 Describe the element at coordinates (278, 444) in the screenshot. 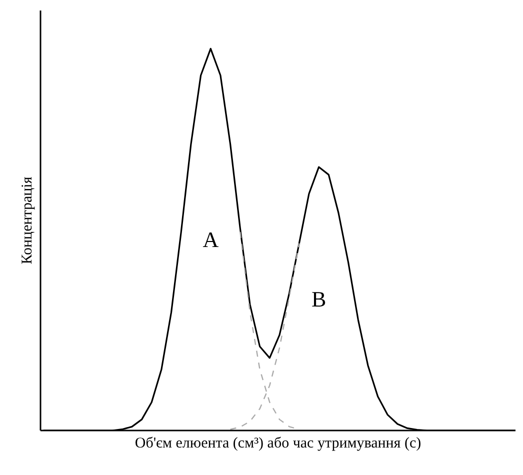

I see `x-axis-title: Об'єм елюента (см³) або час утримування (с)` at that location.